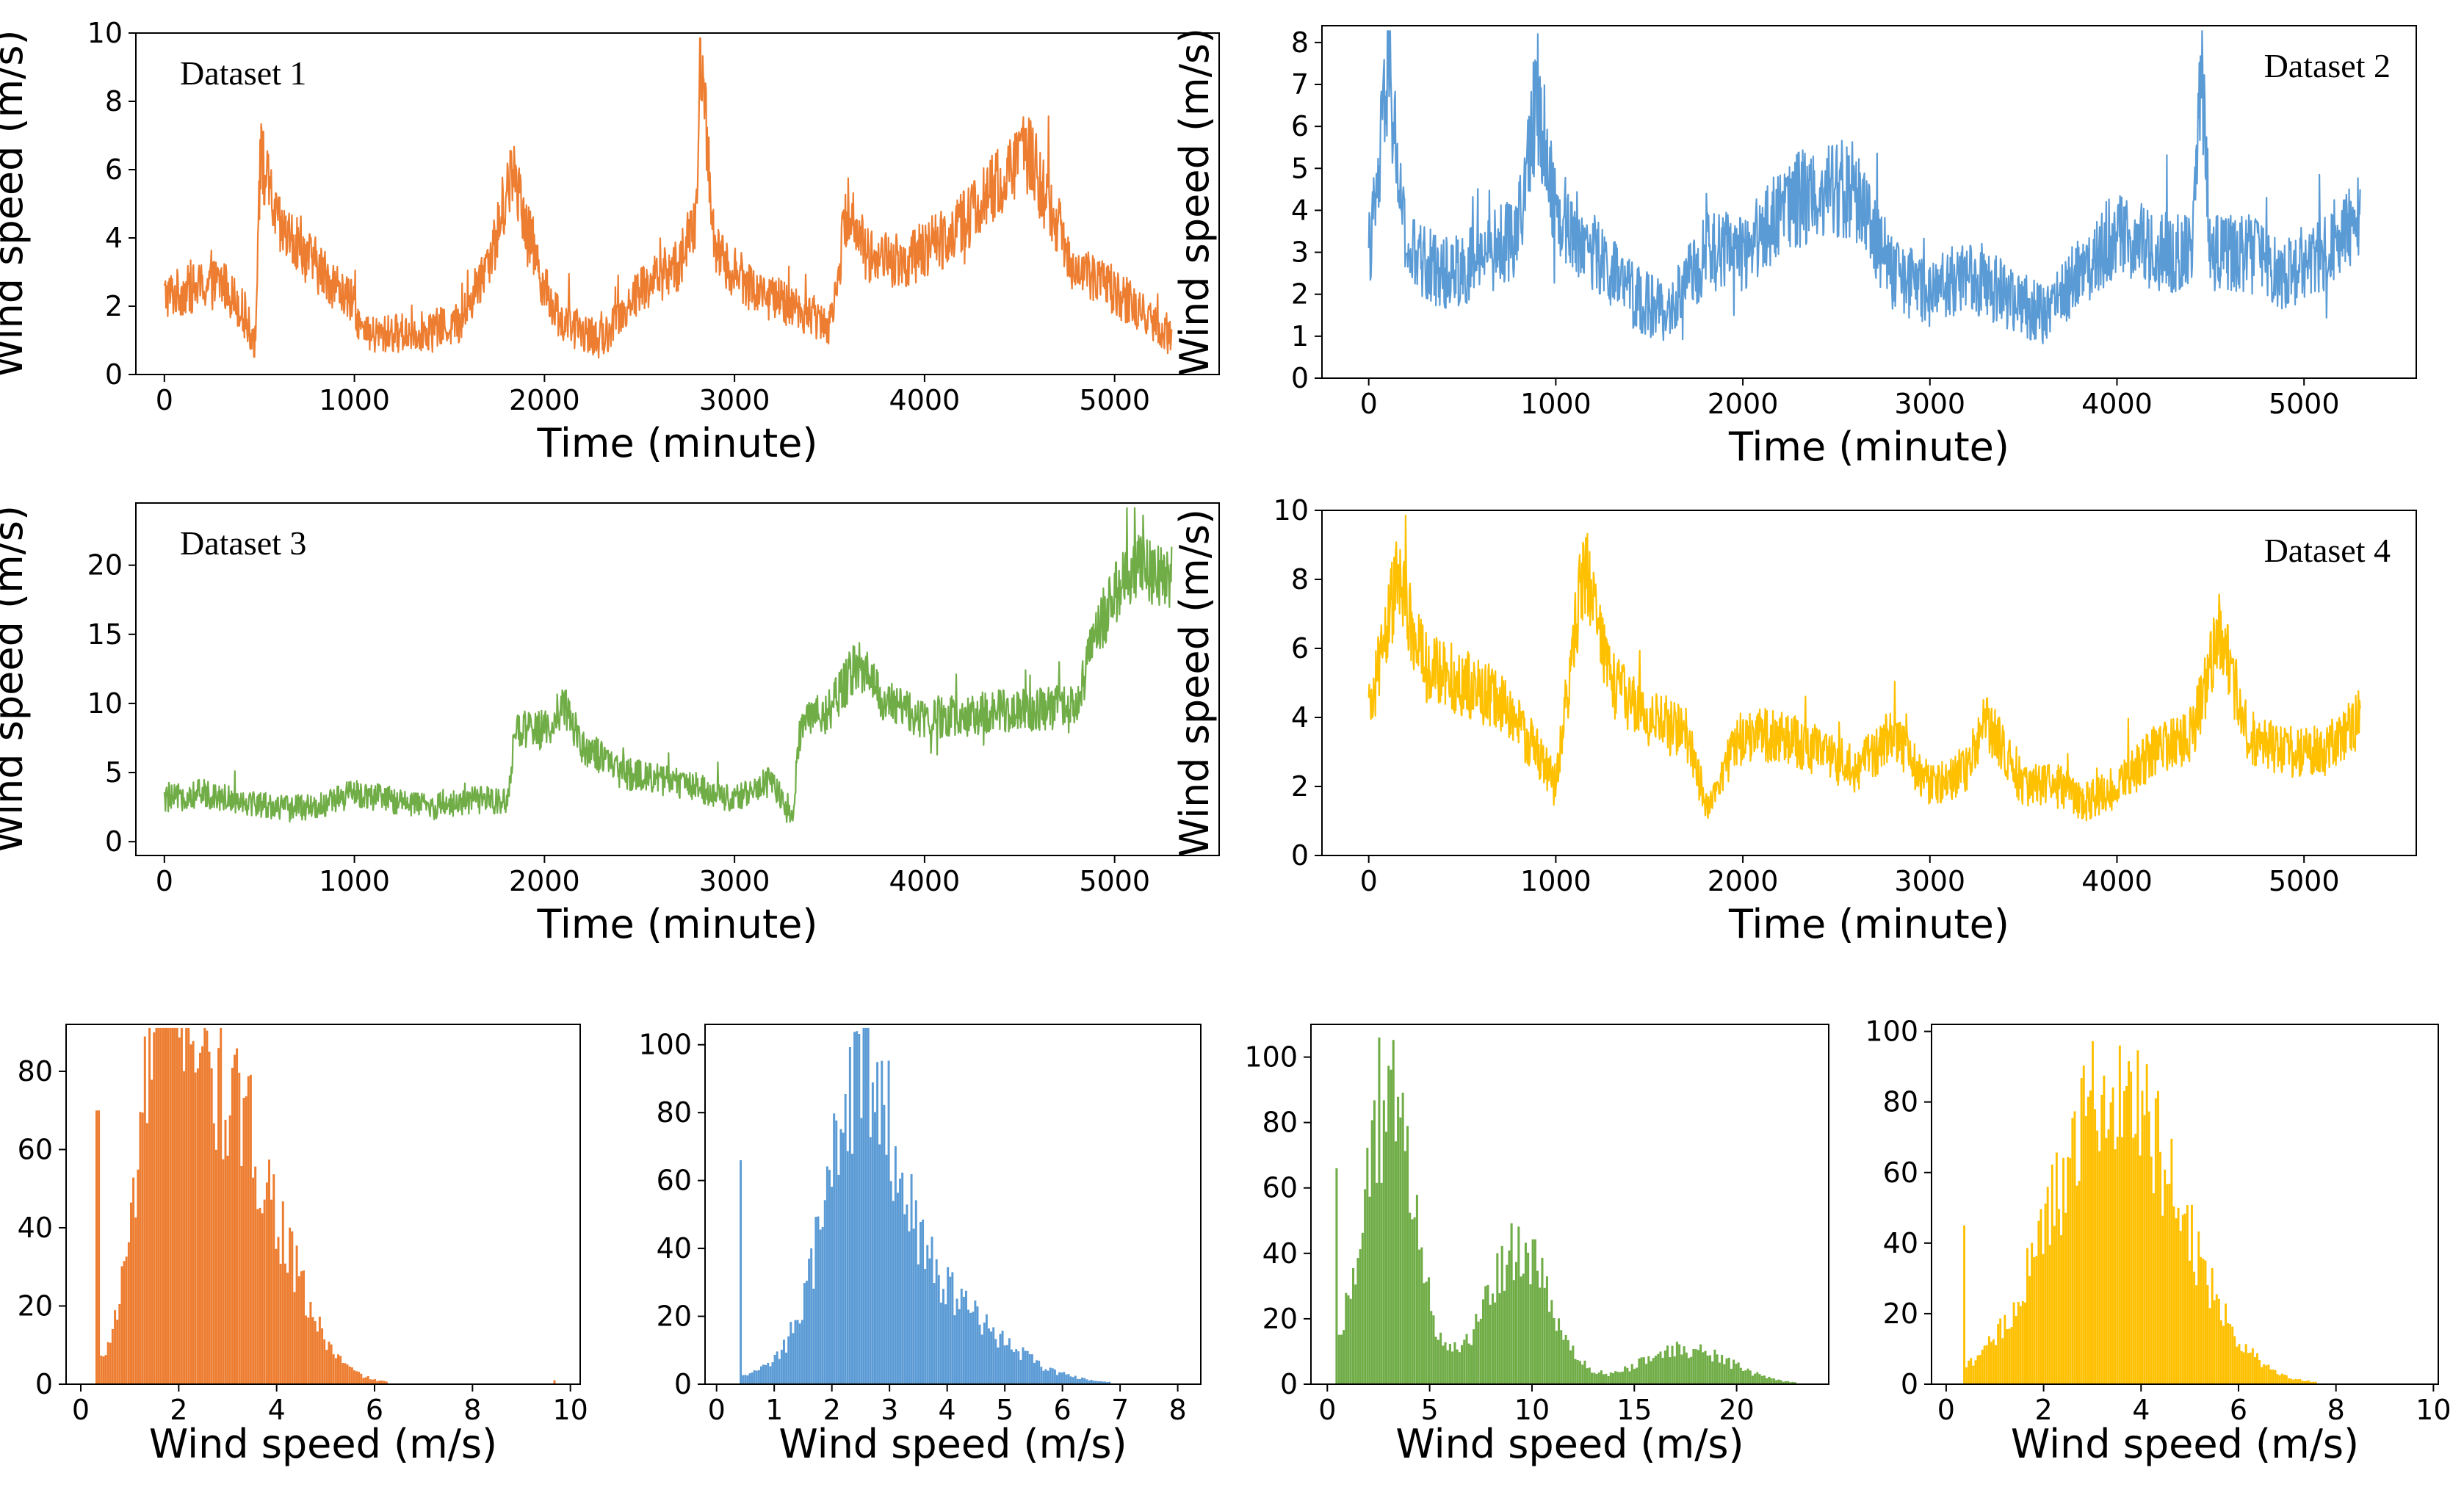 This screenshot has height=1487, width=2464. I want to click on y-tick-label: 10, so click(105, 703).